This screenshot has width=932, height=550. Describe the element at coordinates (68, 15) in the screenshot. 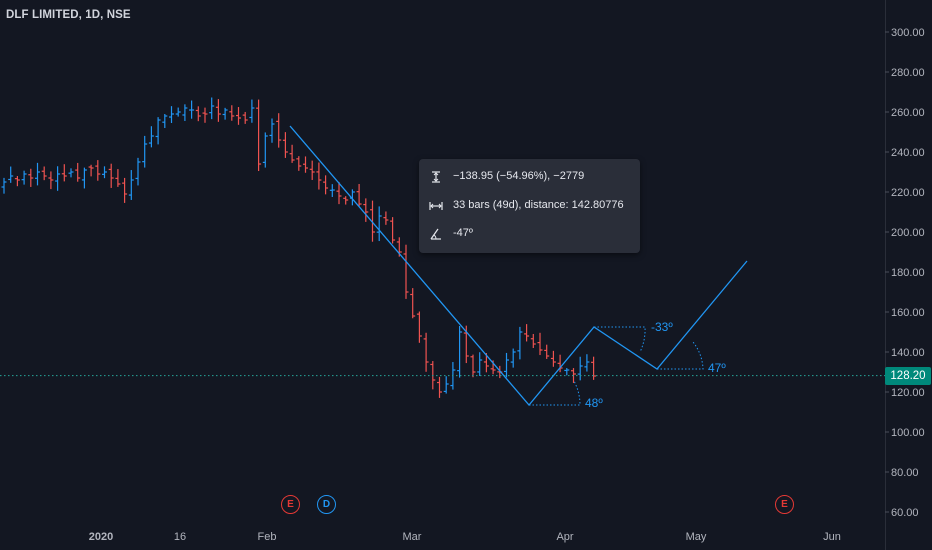

I see `symbol-title: DLF LIMITED, 1D, NSE` at that location.